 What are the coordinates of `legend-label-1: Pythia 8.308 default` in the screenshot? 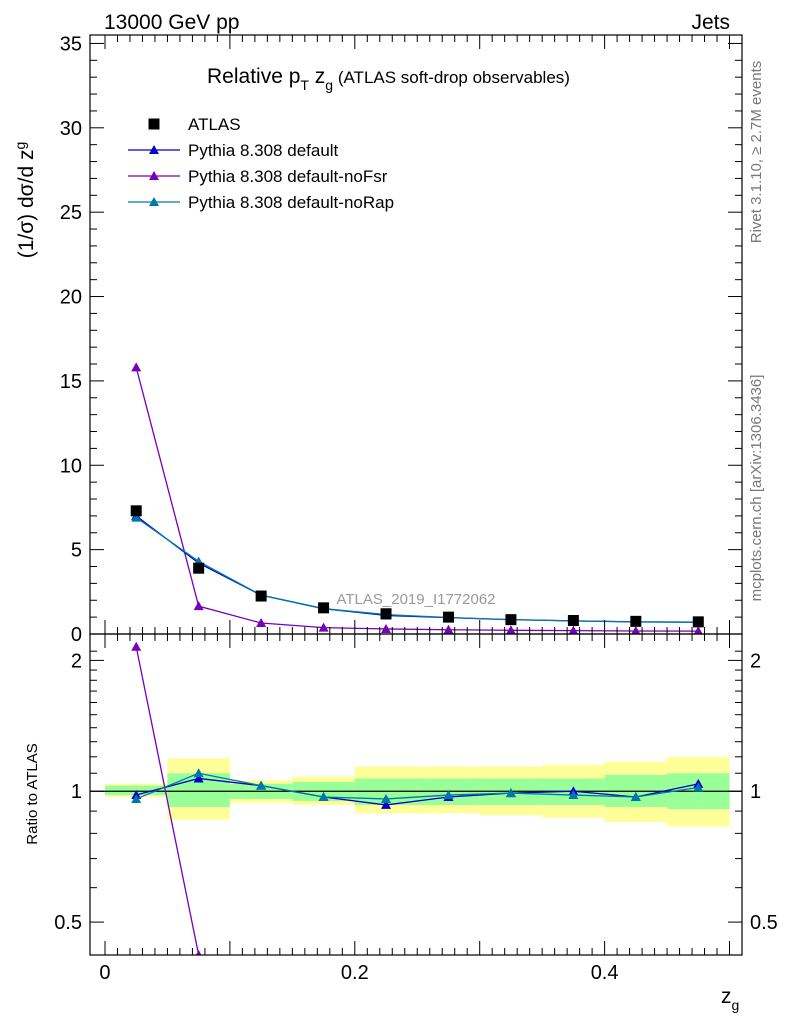 It's located at (263, 150).